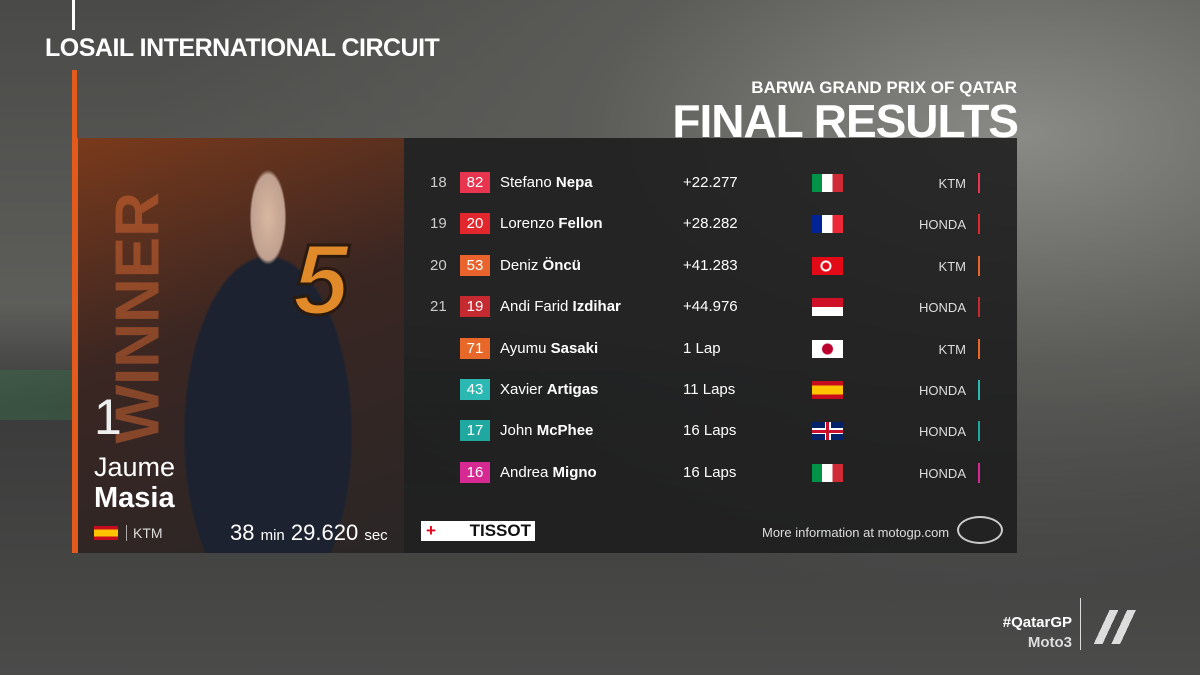 This screenshot has height=675, width=1200. What do you see at coordinates (475, 307) in the screenshot?
I see `rider-number: 19` at bounding box center [475, 307].